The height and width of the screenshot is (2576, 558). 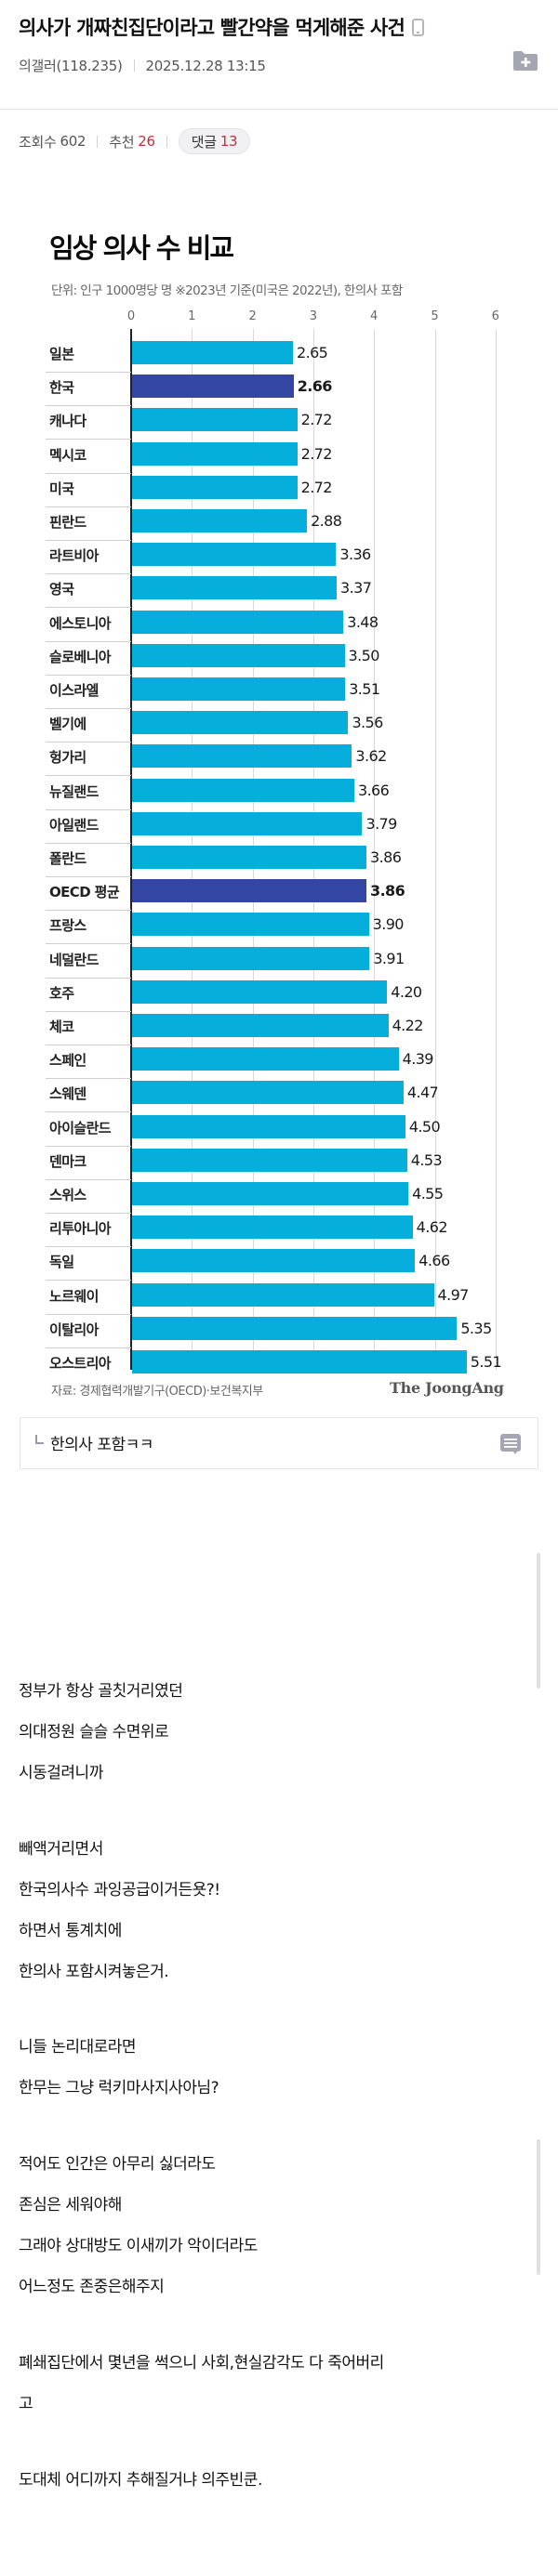 I want to click on category-label: 아이슬란드, so click(x=80, y=1128).